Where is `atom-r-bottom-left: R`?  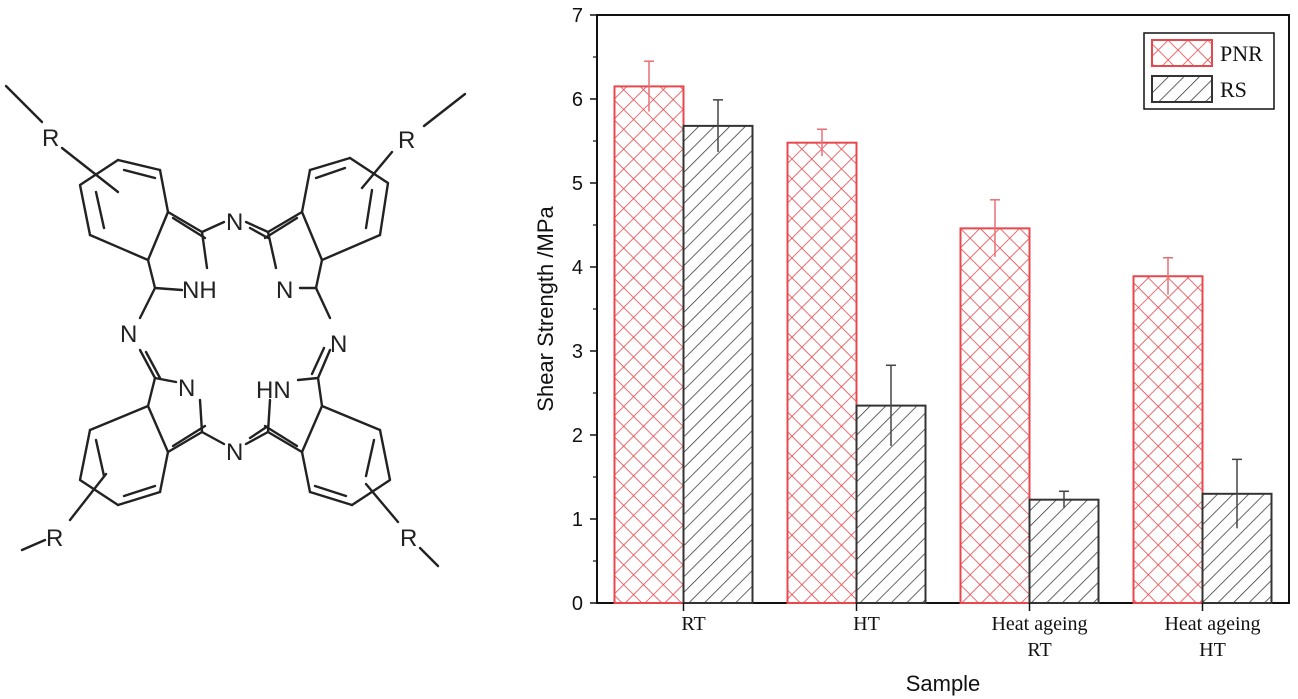
atom-r-bottom-left: R is located at coordinates (54, 538).